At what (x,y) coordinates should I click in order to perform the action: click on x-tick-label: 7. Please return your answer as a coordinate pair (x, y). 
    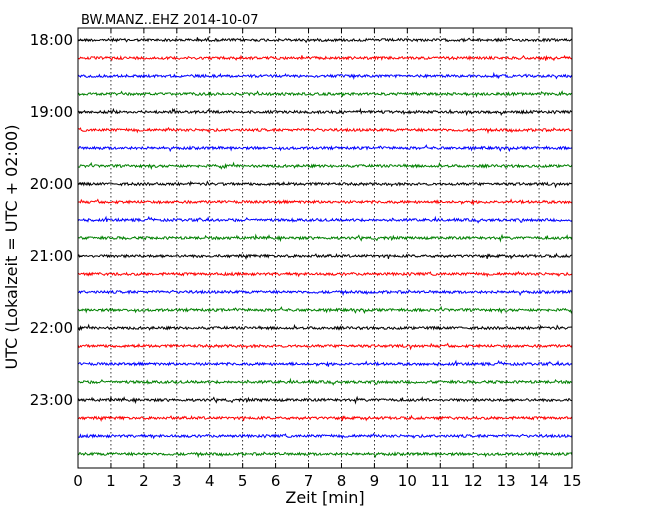
    Looking at the image, I should click on (309, 481).